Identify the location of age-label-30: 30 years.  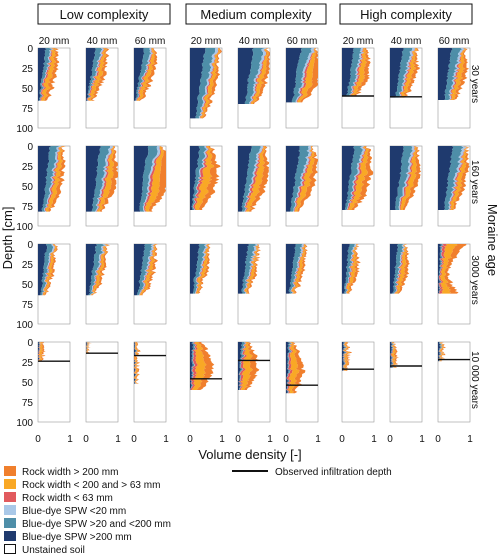
(474, 84).